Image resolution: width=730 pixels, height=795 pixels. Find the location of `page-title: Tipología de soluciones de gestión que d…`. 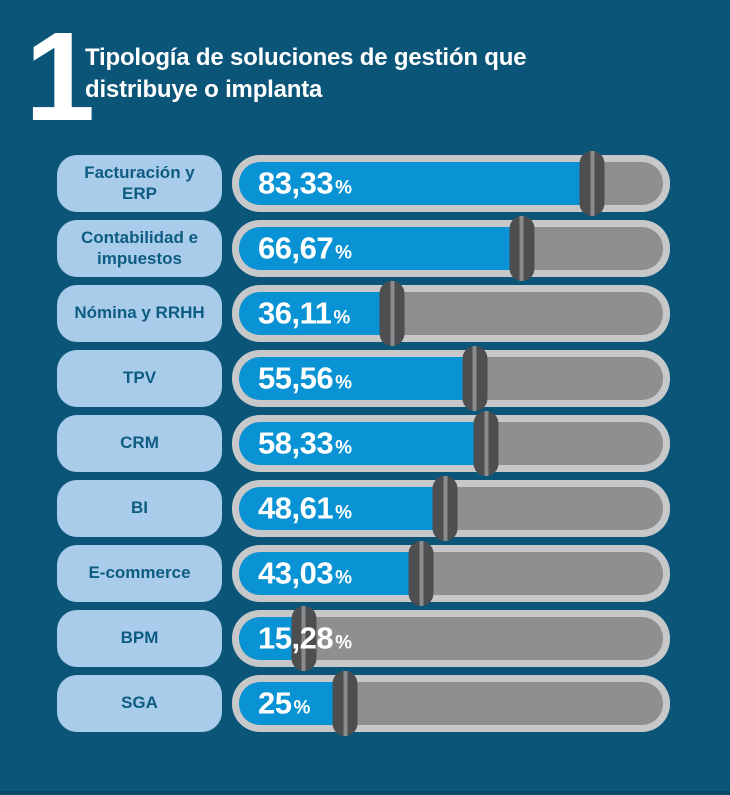

page-title: Tipología de soluciones de gestión que d… is located at coordinates (365, 74).